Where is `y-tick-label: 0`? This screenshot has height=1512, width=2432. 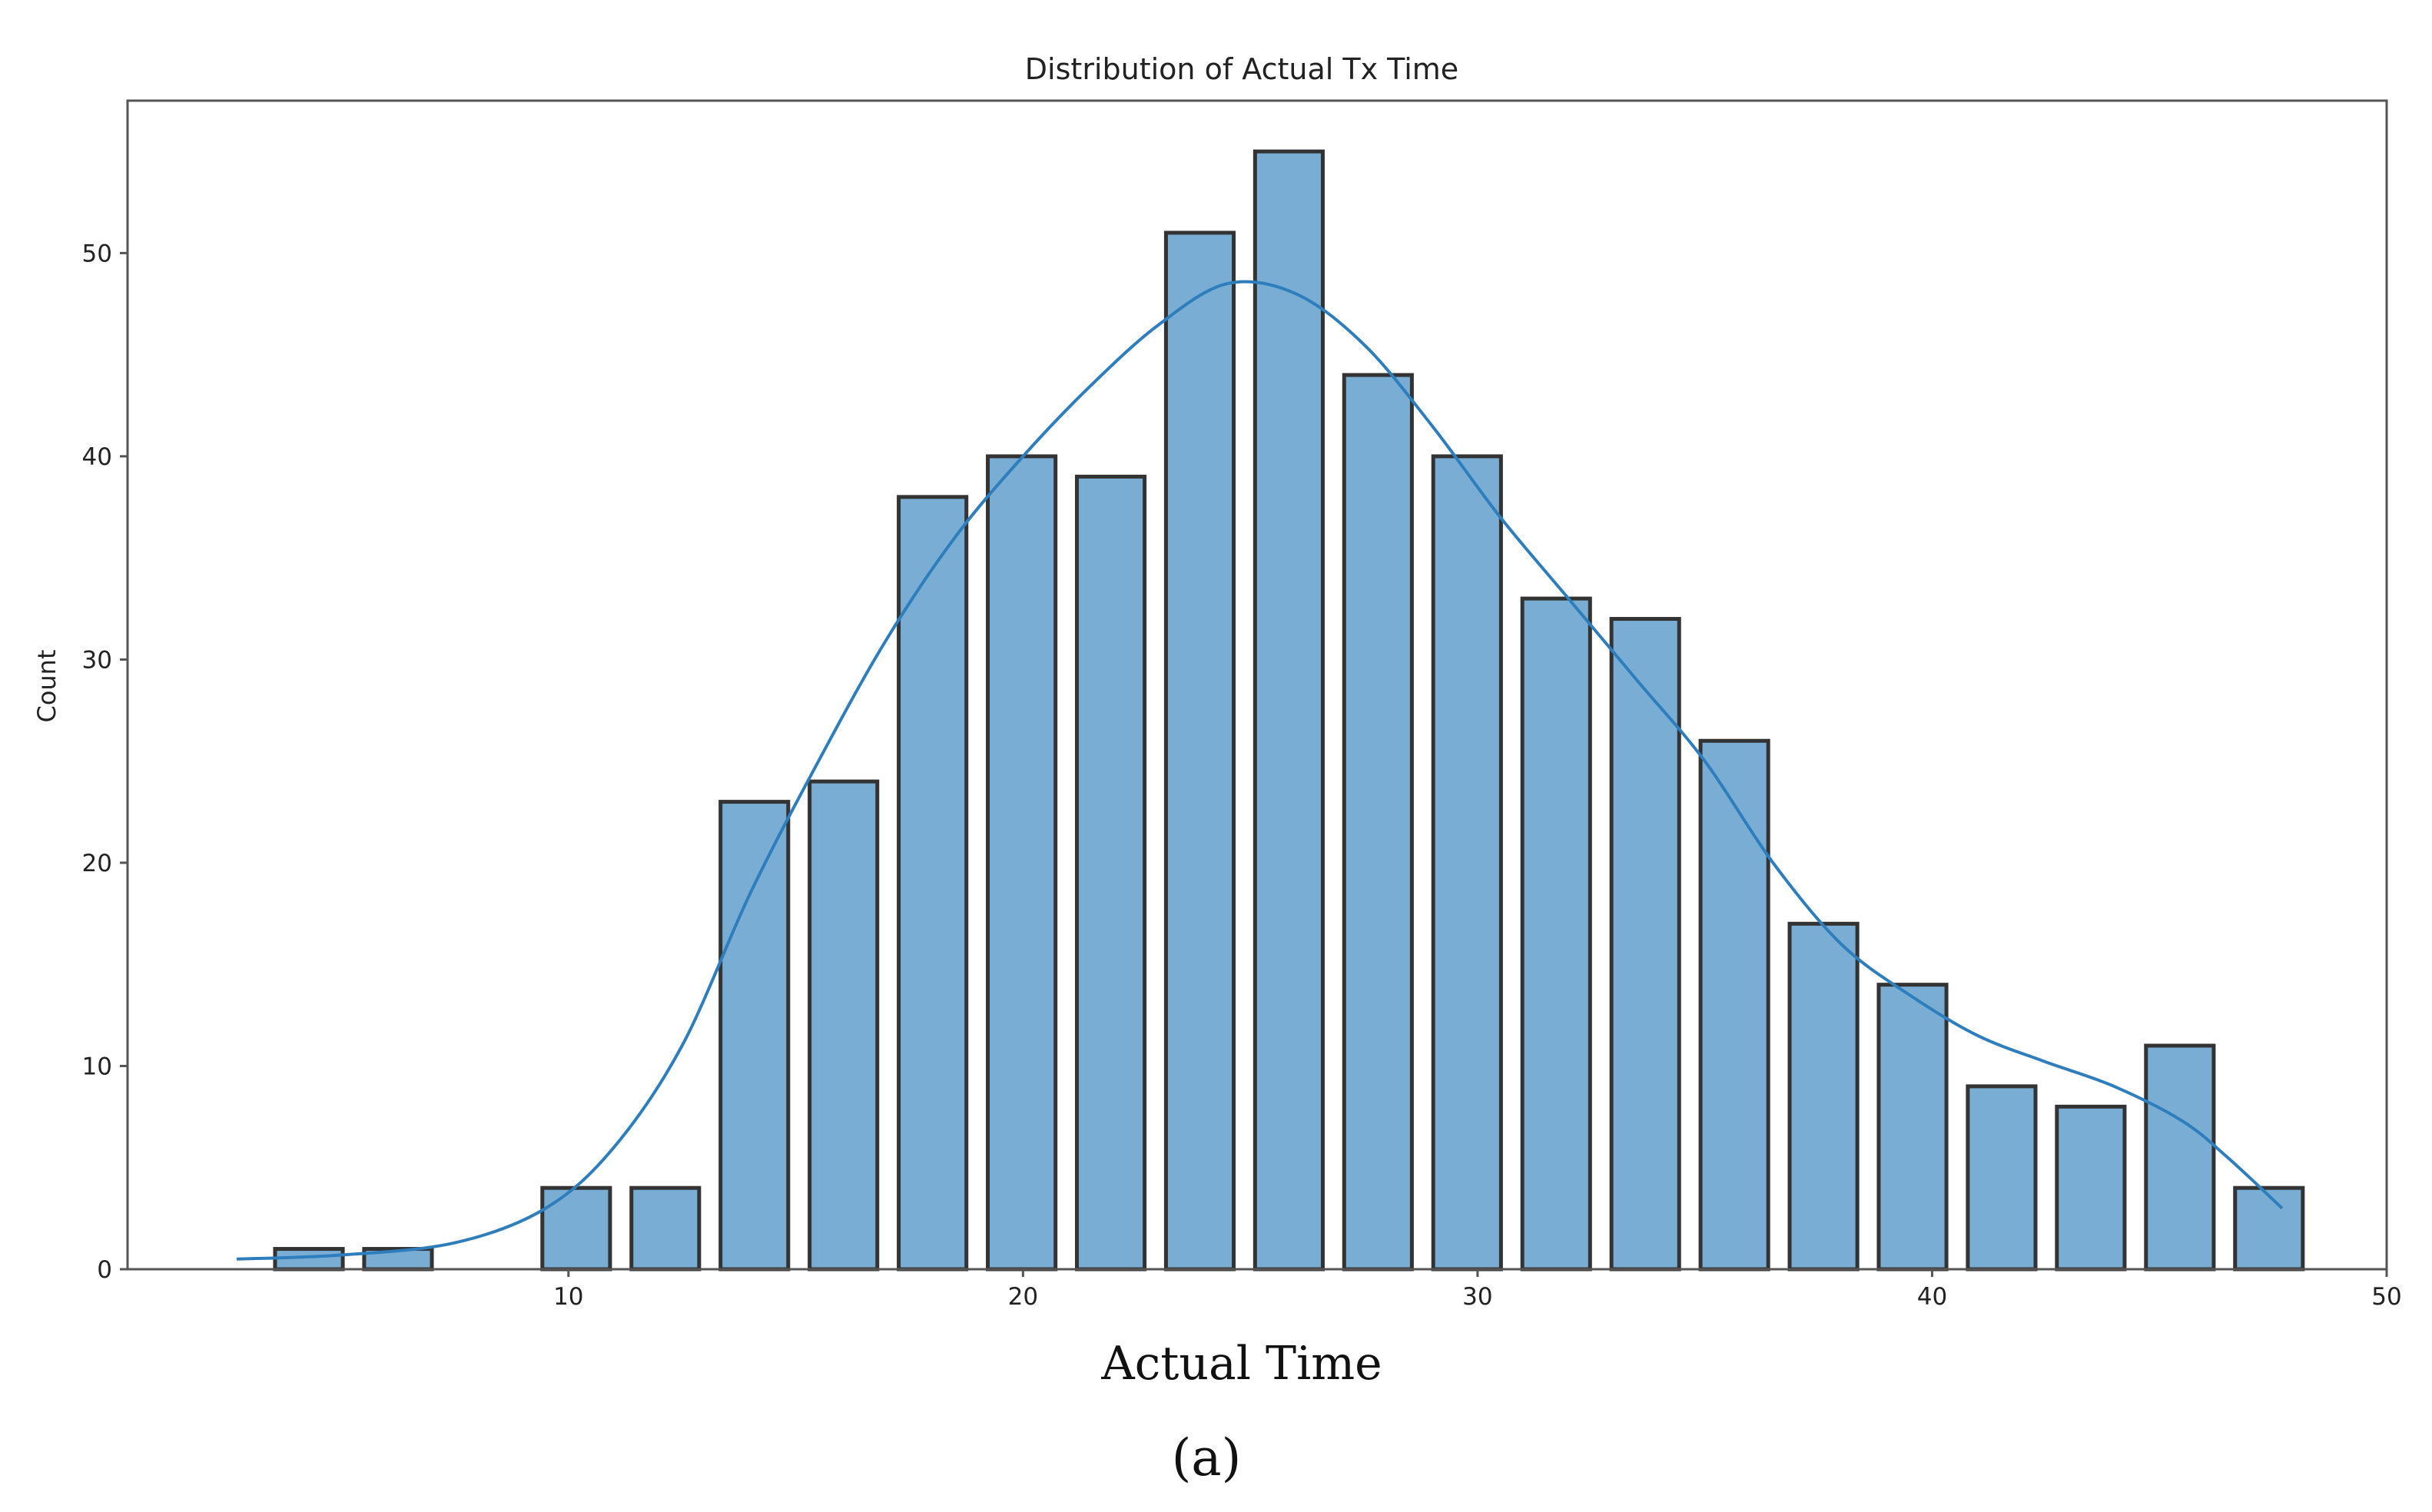
y-tick-label: 0 is located at coordinates (104, 1270).